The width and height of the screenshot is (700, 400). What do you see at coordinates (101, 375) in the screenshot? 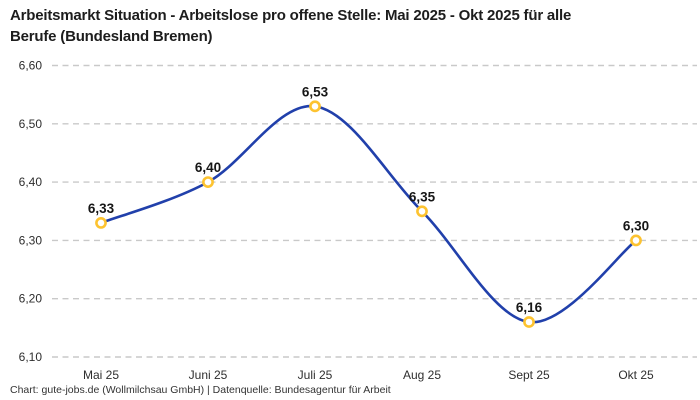
I see `x-axis-tick-label: Mai 25` at bounding box center [101, 375].